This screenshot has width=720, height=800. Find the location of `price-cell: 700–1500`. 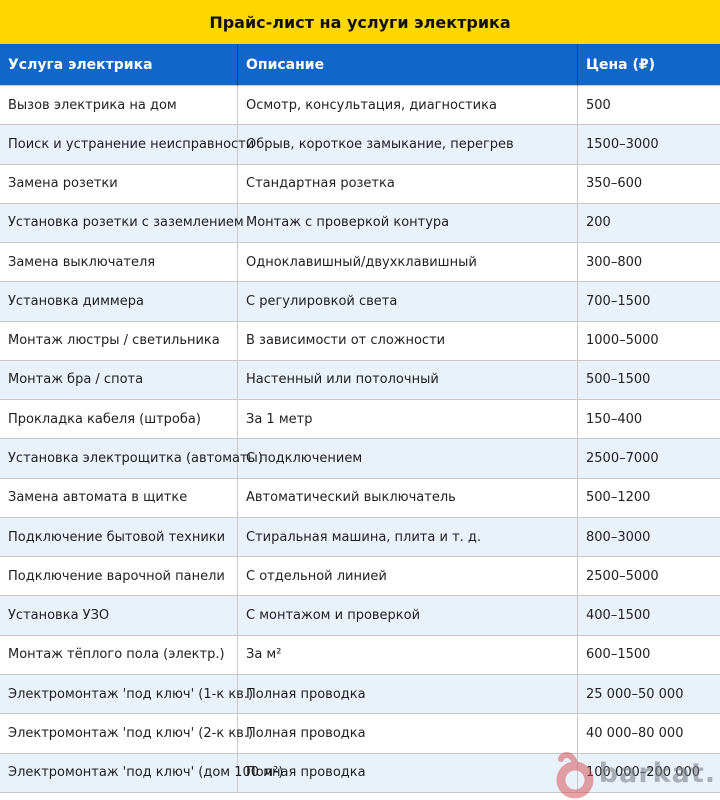

price-cell: 700–1500 is located at coordinates (649, 302).